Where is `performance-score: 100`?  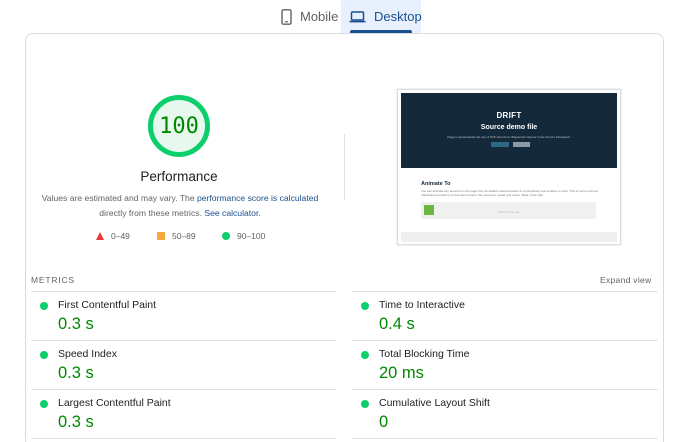
performance-score: 100 is located at coordinates (179, 126).